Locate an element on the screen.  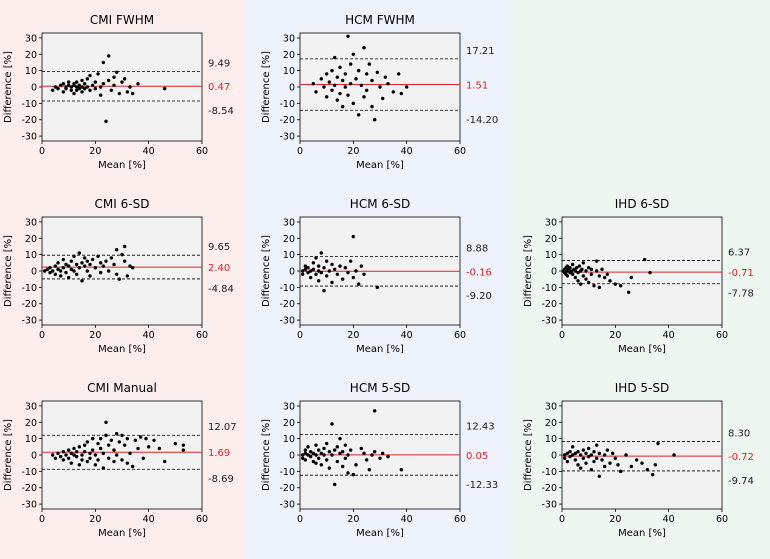
panel-ihd-5-sd-x-axis-label: Mean [%] is located at coordinates (642, 533).